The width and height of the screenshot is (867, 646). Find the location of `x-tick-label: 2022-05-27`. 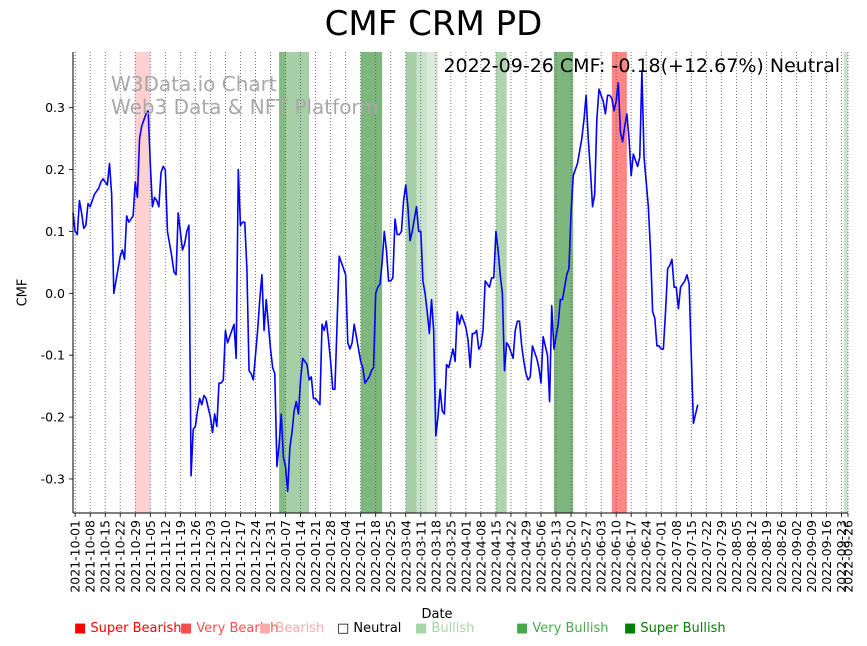

x-tick-label: 2022-05-27 is located at coordinates (586, 556).